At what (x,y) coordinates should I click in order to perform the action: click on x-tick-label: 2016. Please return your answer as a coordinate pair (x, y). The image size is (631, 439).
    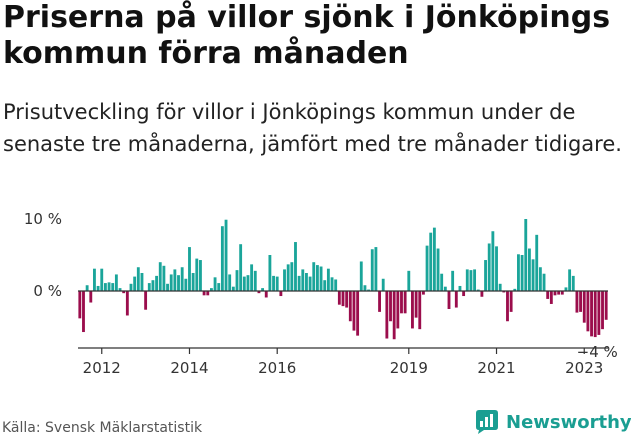
    Looking at the image, I should click on (277, 368).